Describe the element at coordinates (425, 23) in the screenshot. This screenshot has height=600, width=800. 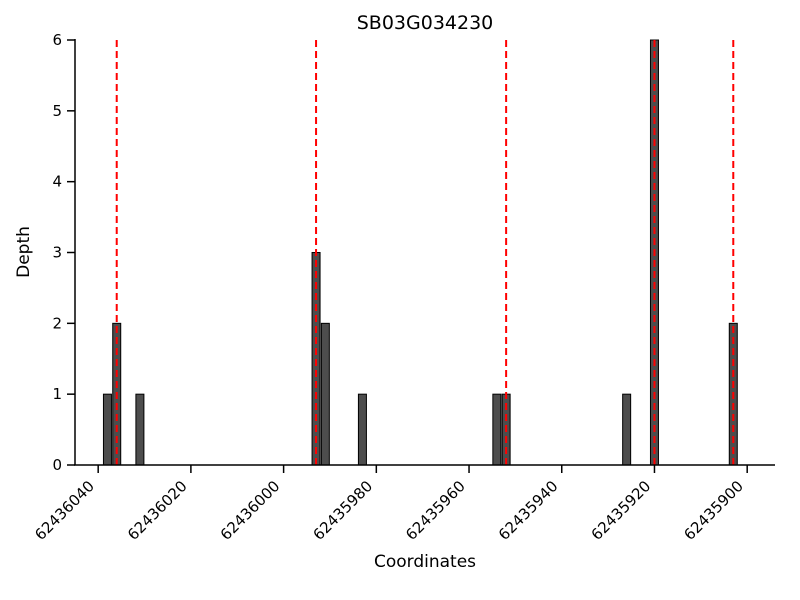
I see `chart-title: SB03G034230` at that location.